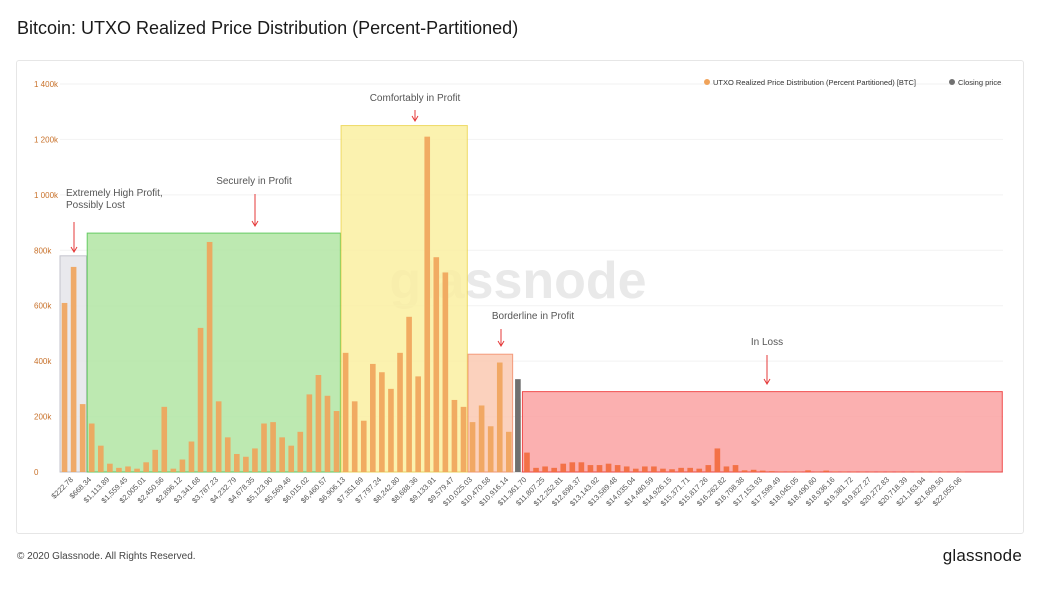 The width and height of the screenshot is (1040, 590). Describe the element at coordinates (762, 432) in the screenshot. I see `zone-loss` at that location.